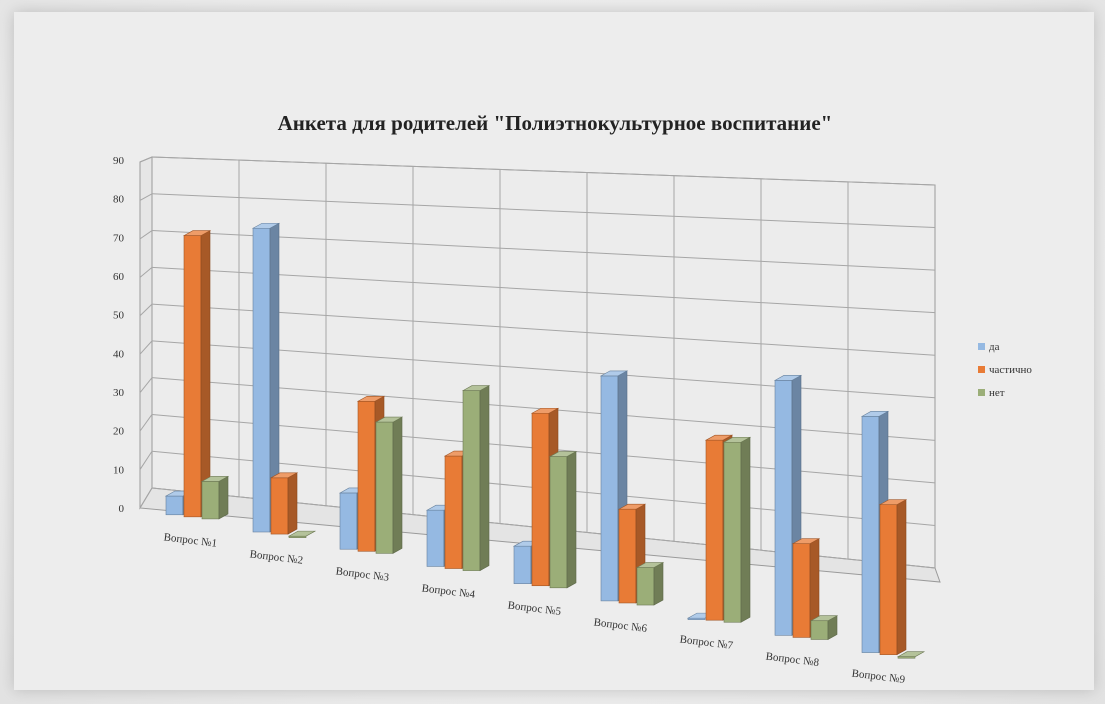 The width and height of the screenshot is (1105, 704). I want to click on legend-label: да, so click(994, 347).